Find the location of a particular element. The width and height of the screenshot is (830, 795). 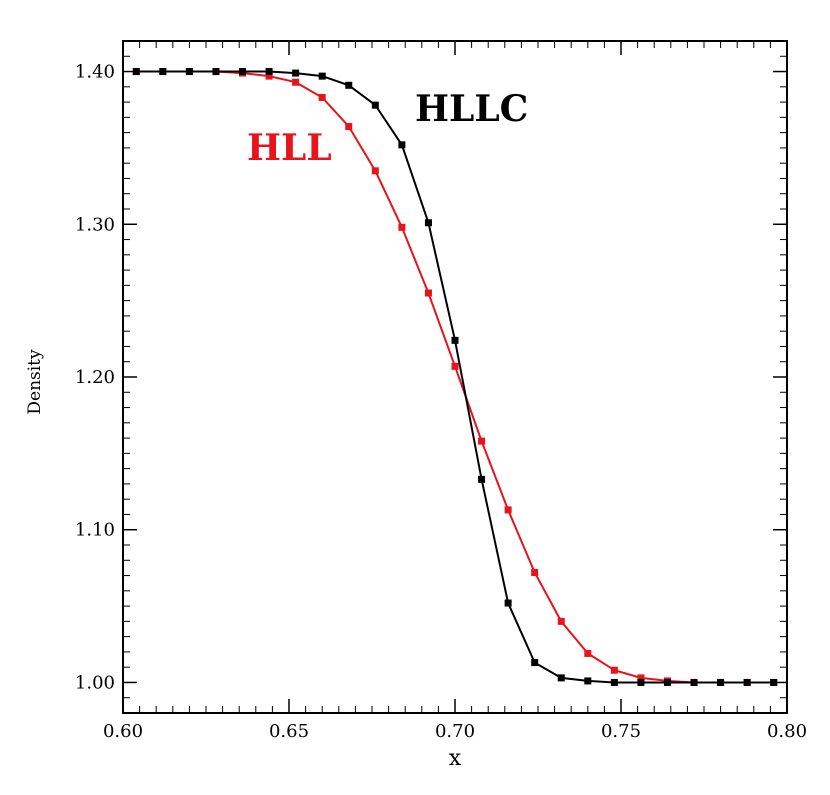

series-label-hllc: HLLC is located at coordinates (471, 109).